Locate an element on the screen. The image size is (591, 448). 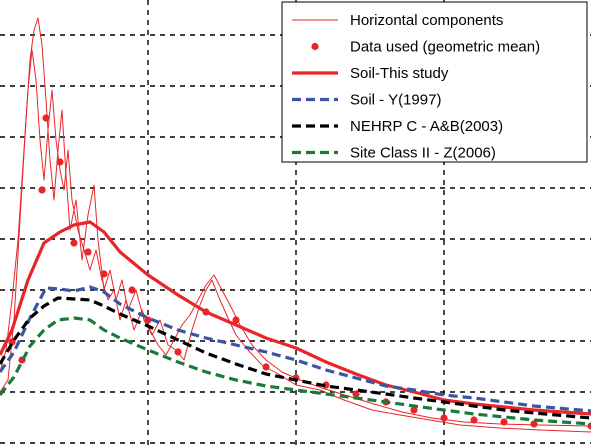
legend-label-2: Soil-This study is located at coordinates (399, 73).